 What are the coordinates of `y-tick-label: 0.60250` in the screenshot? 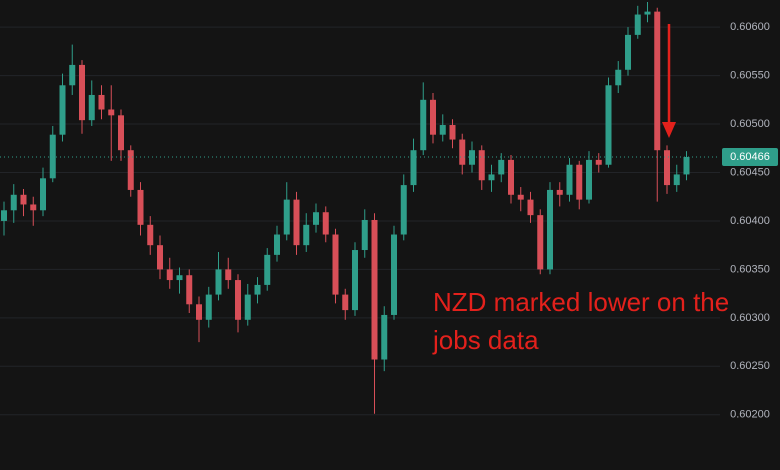 It's located at (750, 366).